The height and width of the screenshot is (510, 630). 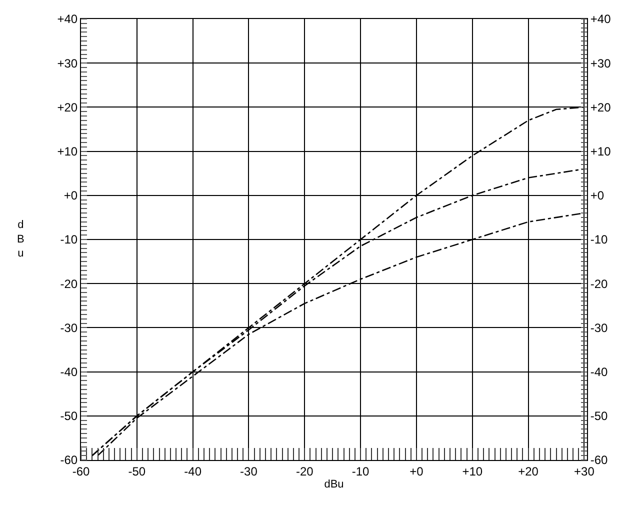 I want to click on x-tick-label: +20, so click(x=528, y=471).